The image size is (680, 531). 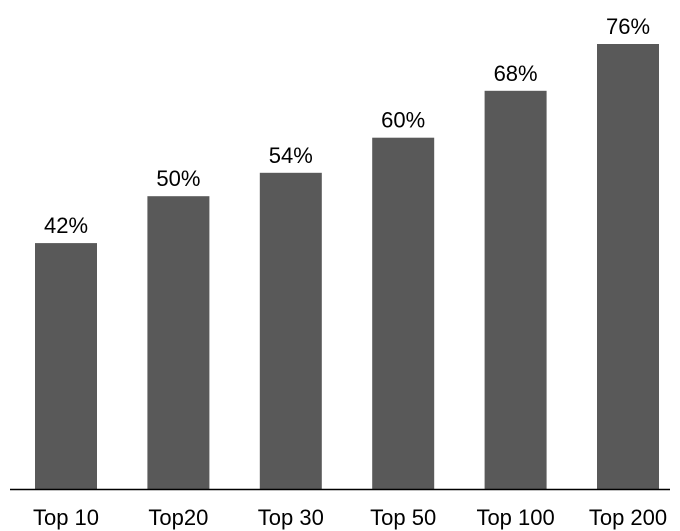 I want to click on x-tick-labels-group: Top 10 Top20 Top 30 Top 50 Top 100 Top 200, so click(x=350, y=517).